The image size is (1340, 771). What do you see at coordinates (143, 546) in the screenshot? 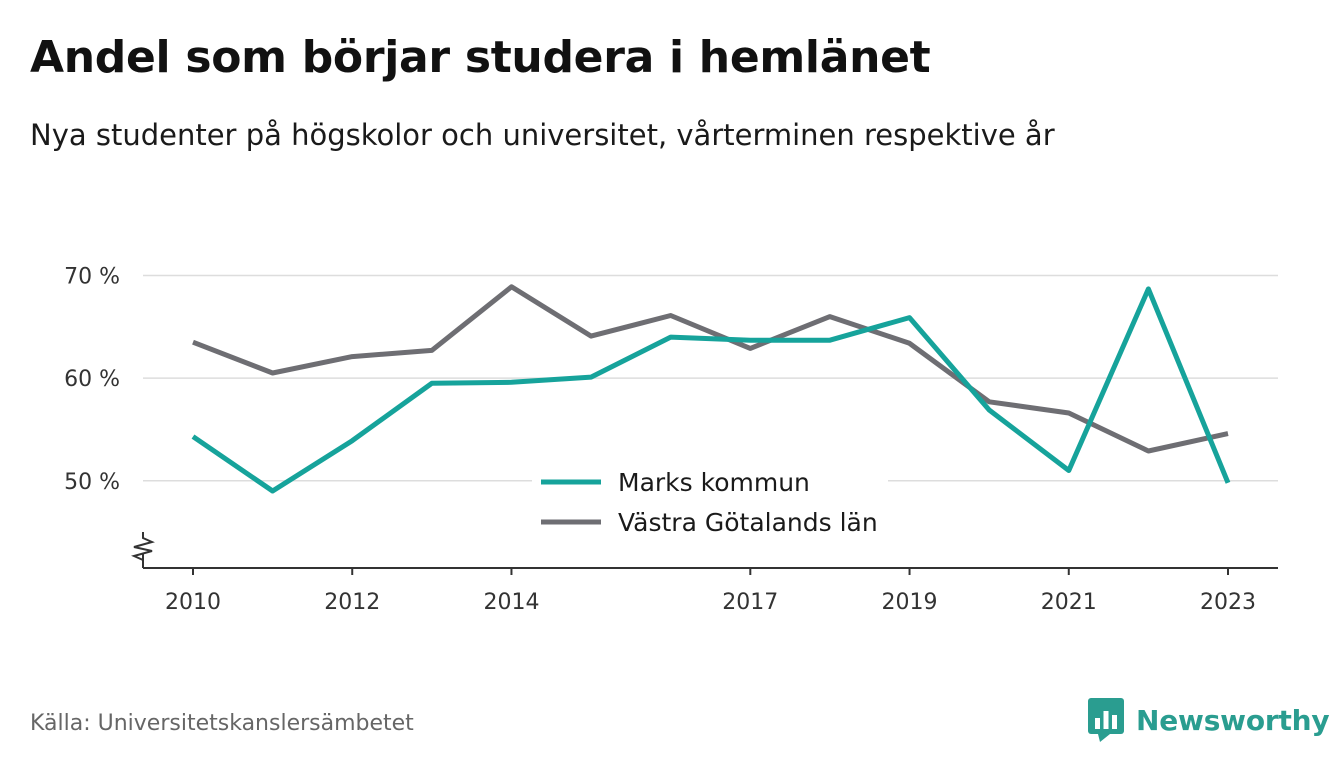
I see `axis-break-icon` at bounding box center [143, 546].